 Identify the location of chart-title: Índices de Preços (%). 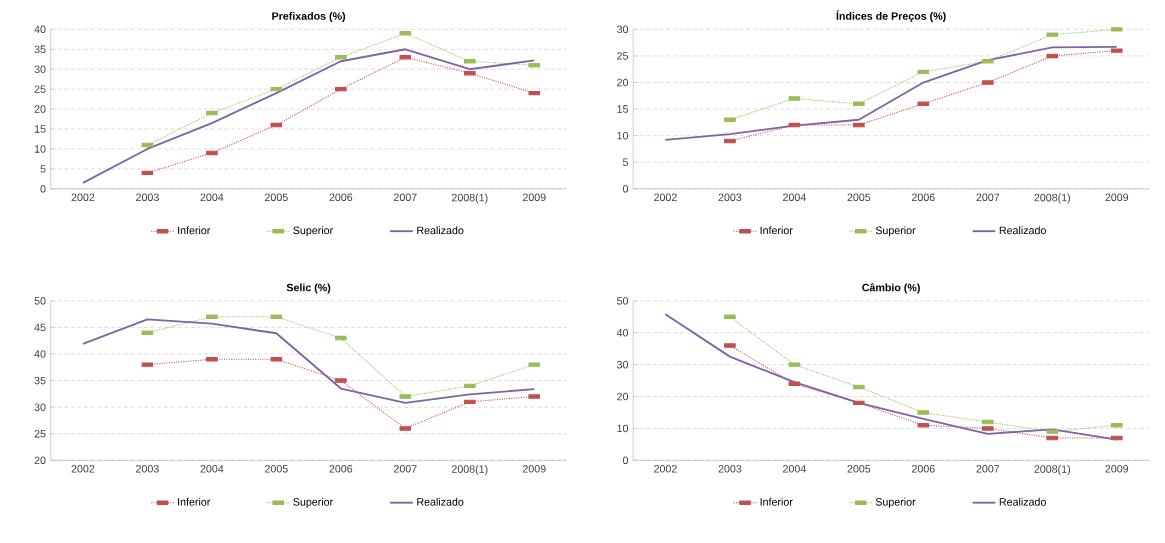
(891, 16).